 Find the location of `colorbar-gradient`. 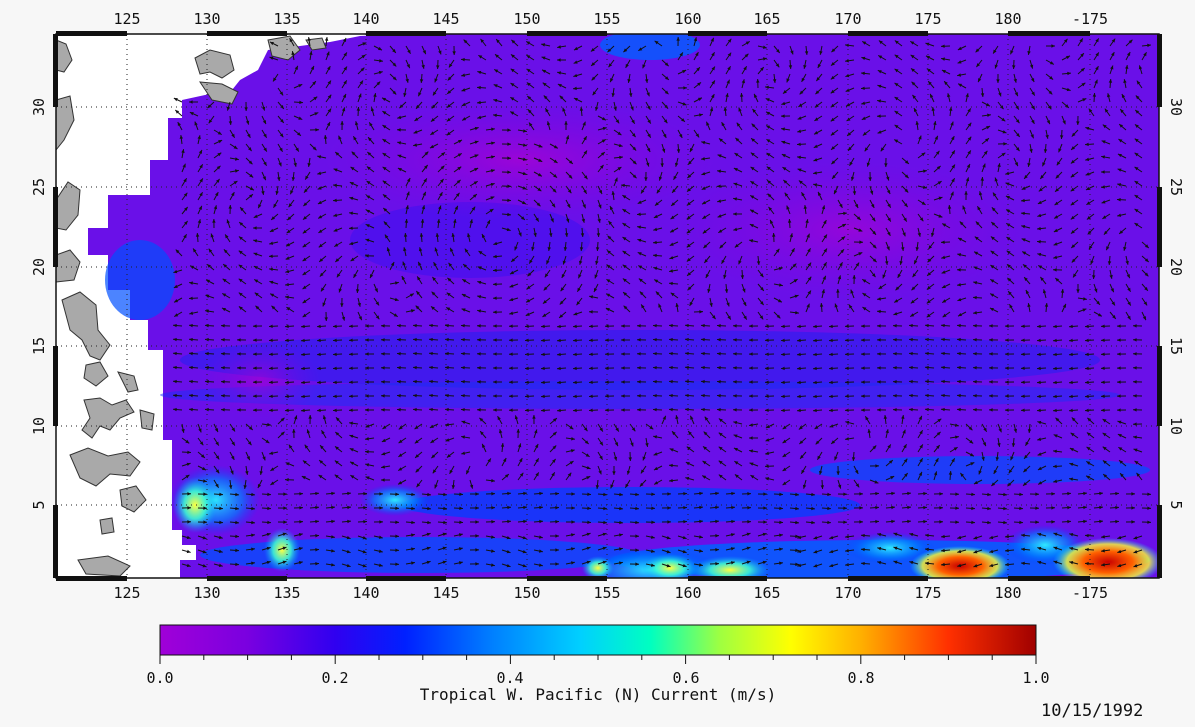

colorbar-gradient is located at coordinates (598, 640).